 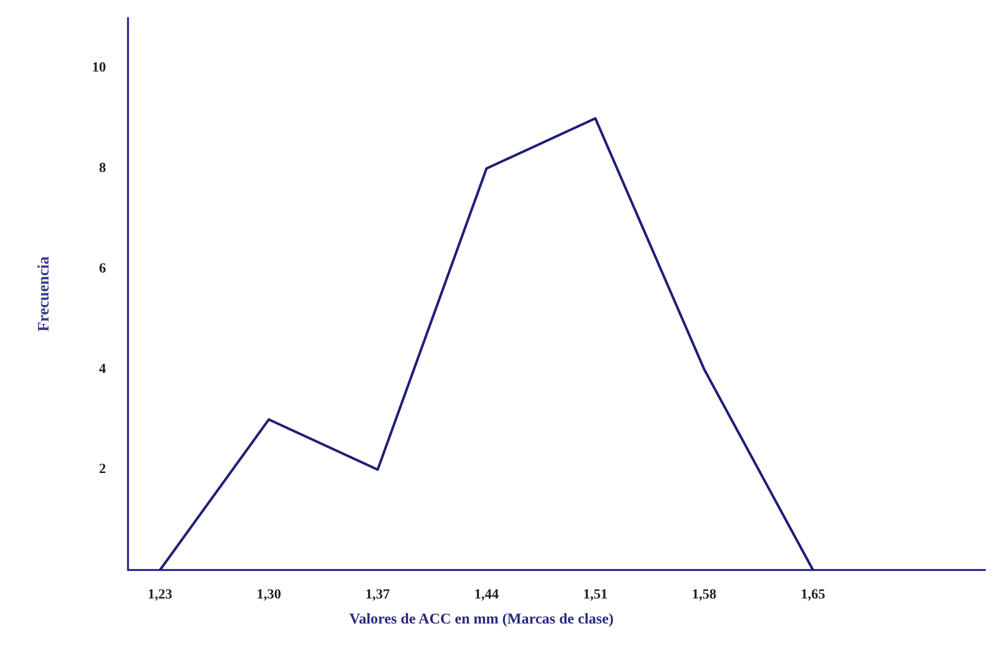 What do you see at coordinates (377, 595) in the screenshot?
I see `x-tick-label: 1,37` at bounding box center [377, 595].